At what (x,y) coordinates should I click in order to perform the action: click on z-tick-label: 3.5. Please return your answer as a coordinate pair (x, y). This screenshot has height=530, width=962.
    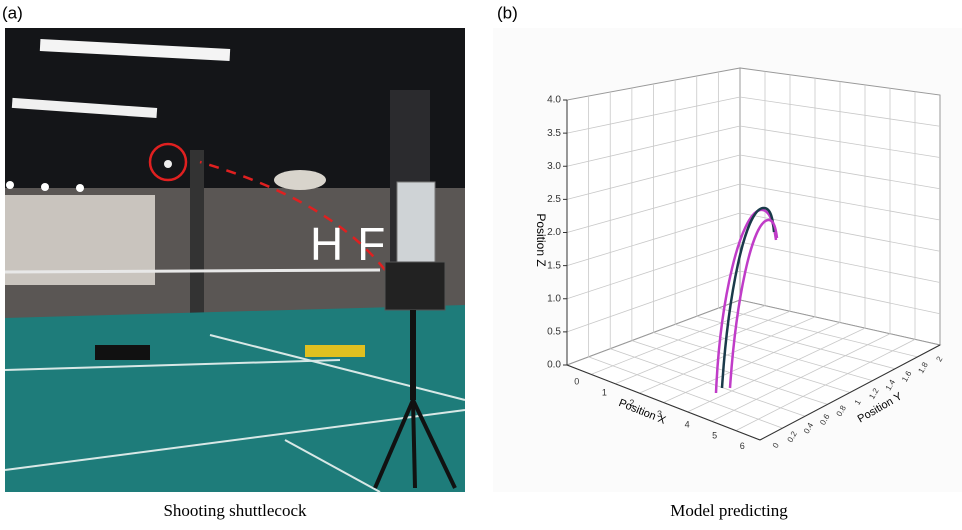
    Looking at the image, I should click on (554, 133).